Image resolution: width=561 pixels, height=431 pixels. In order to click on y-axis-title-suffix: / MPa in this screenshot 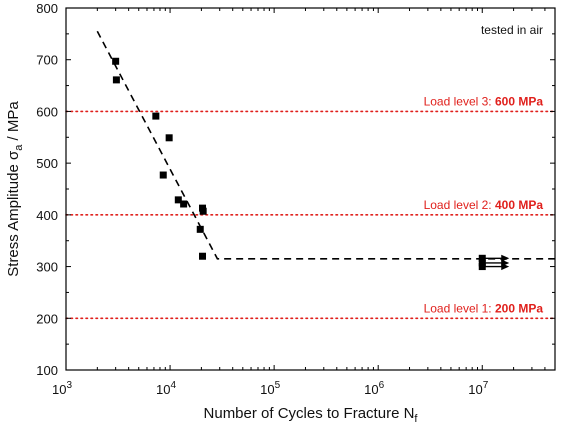, I will do `click(13, 123)`.